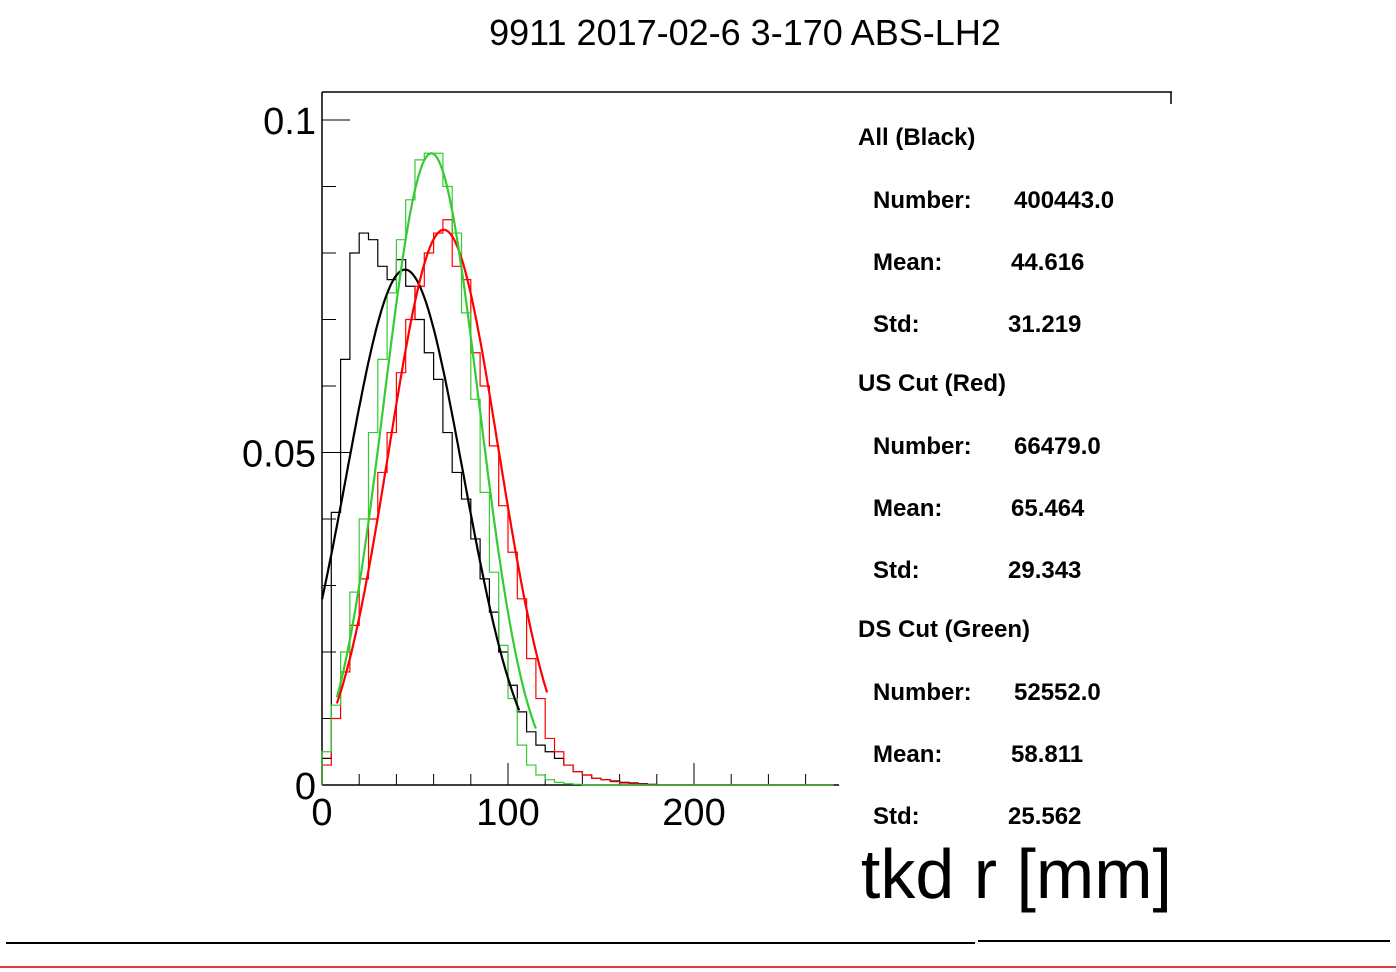 This screenshot has width=1396, height=972. I want to click on stats-header-ds: DS Cut (Green), so click(944, 629).